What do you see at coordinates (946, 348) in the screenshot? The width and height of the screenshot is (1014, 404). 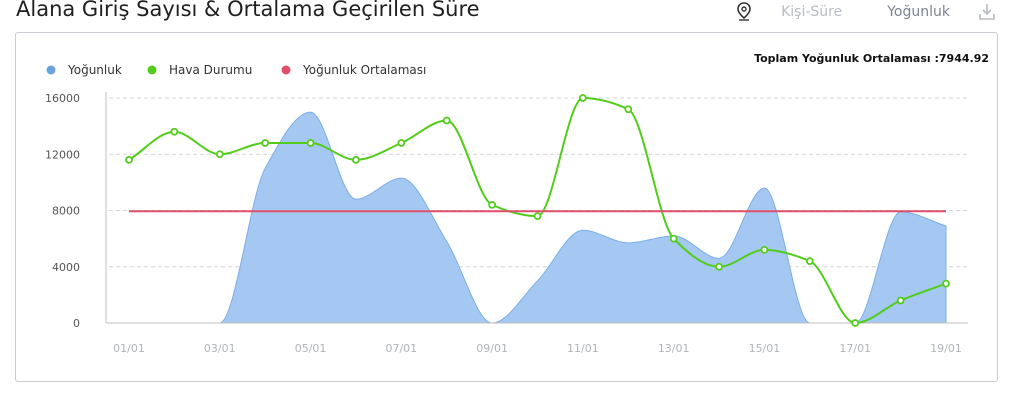 I see `x-tick-label: 19/01` at bounding box center [946, 348].